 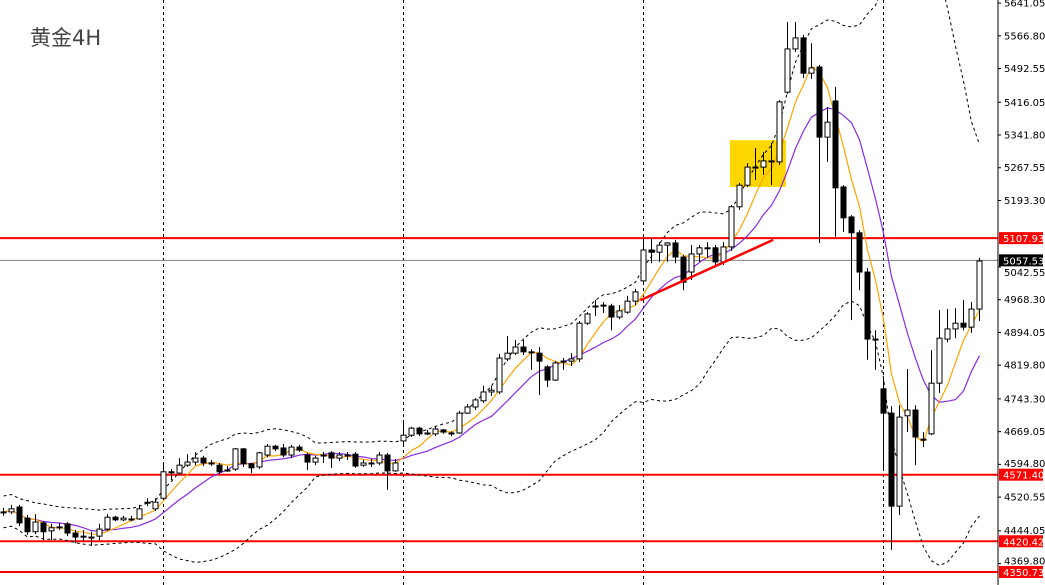 I want to click on y-tick-label: 5341.80, so click(x=1024, y=136).